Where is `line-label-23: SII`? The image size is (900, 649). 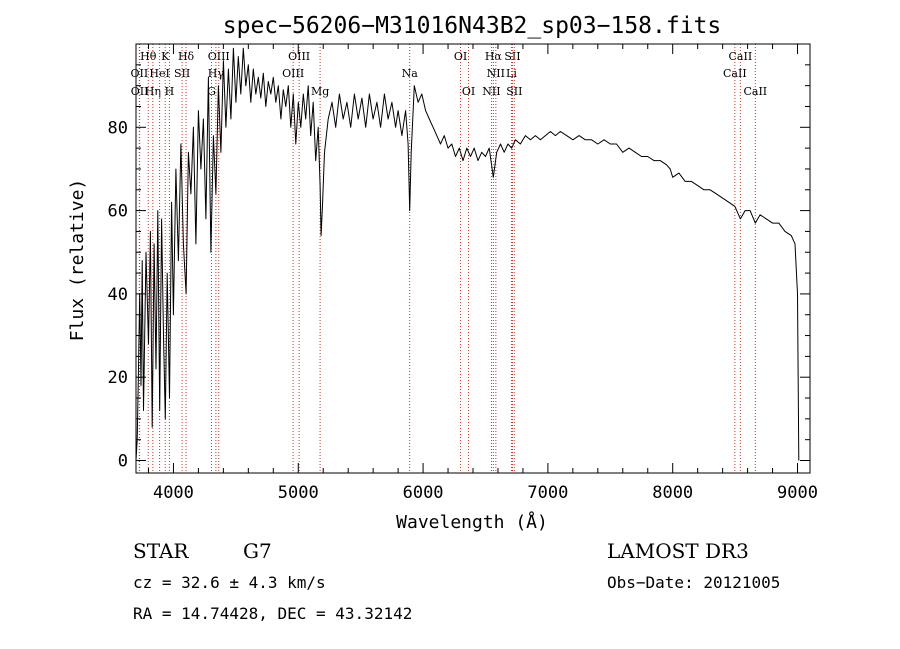
line-label-23: SII is located at coordinates (514, 91).